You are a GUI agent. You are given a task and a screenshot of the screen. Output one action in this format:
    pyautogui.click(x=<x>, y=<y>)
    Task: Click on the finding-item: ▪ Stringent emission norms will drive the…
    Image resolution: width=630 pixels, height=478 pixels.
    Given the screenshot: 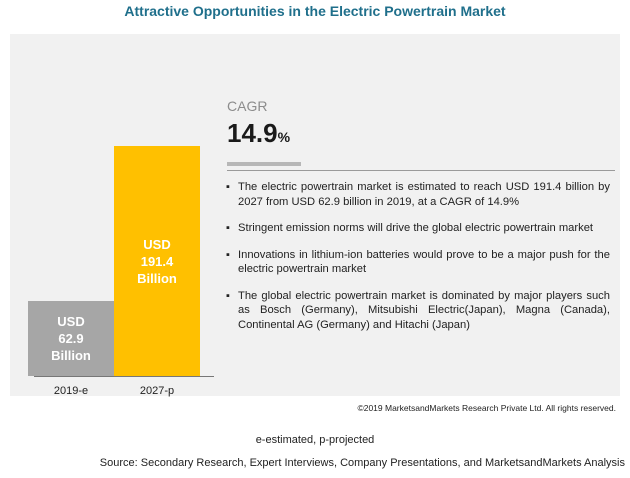 What is the action you would take?
    pyautogui.click(x=418, y=228)
    